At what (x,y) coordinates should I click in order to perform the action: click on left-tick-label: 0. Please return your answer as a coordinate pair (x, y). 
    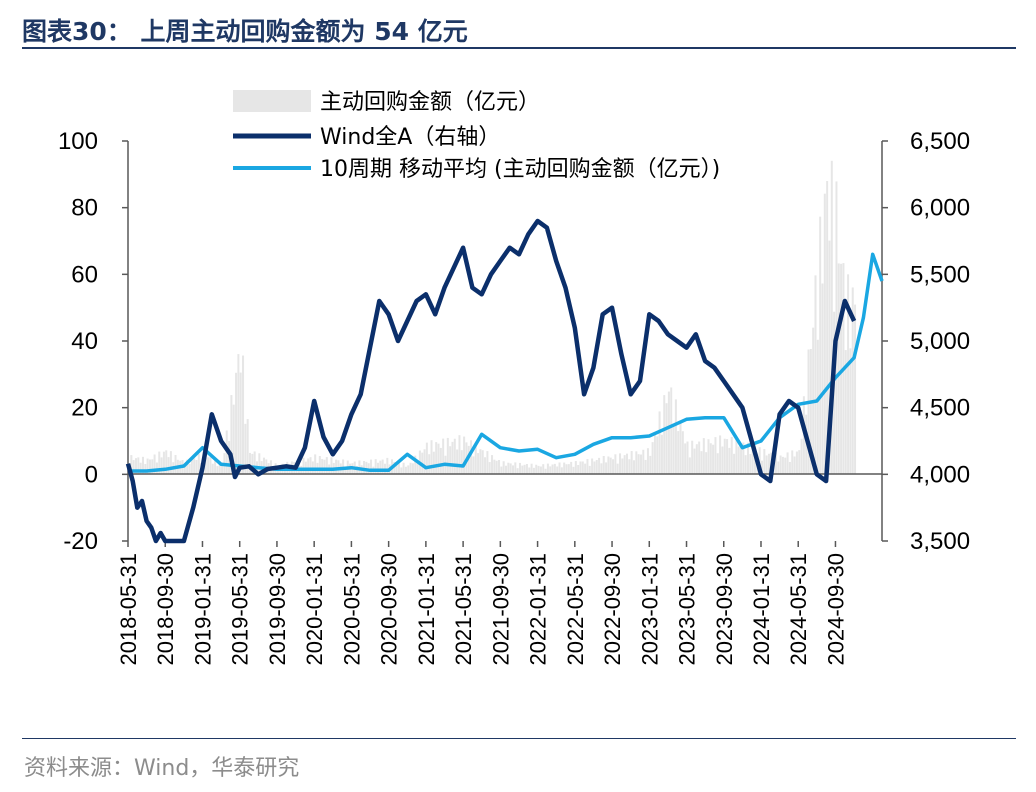
    Looking at the image, I should click on (91, 474).